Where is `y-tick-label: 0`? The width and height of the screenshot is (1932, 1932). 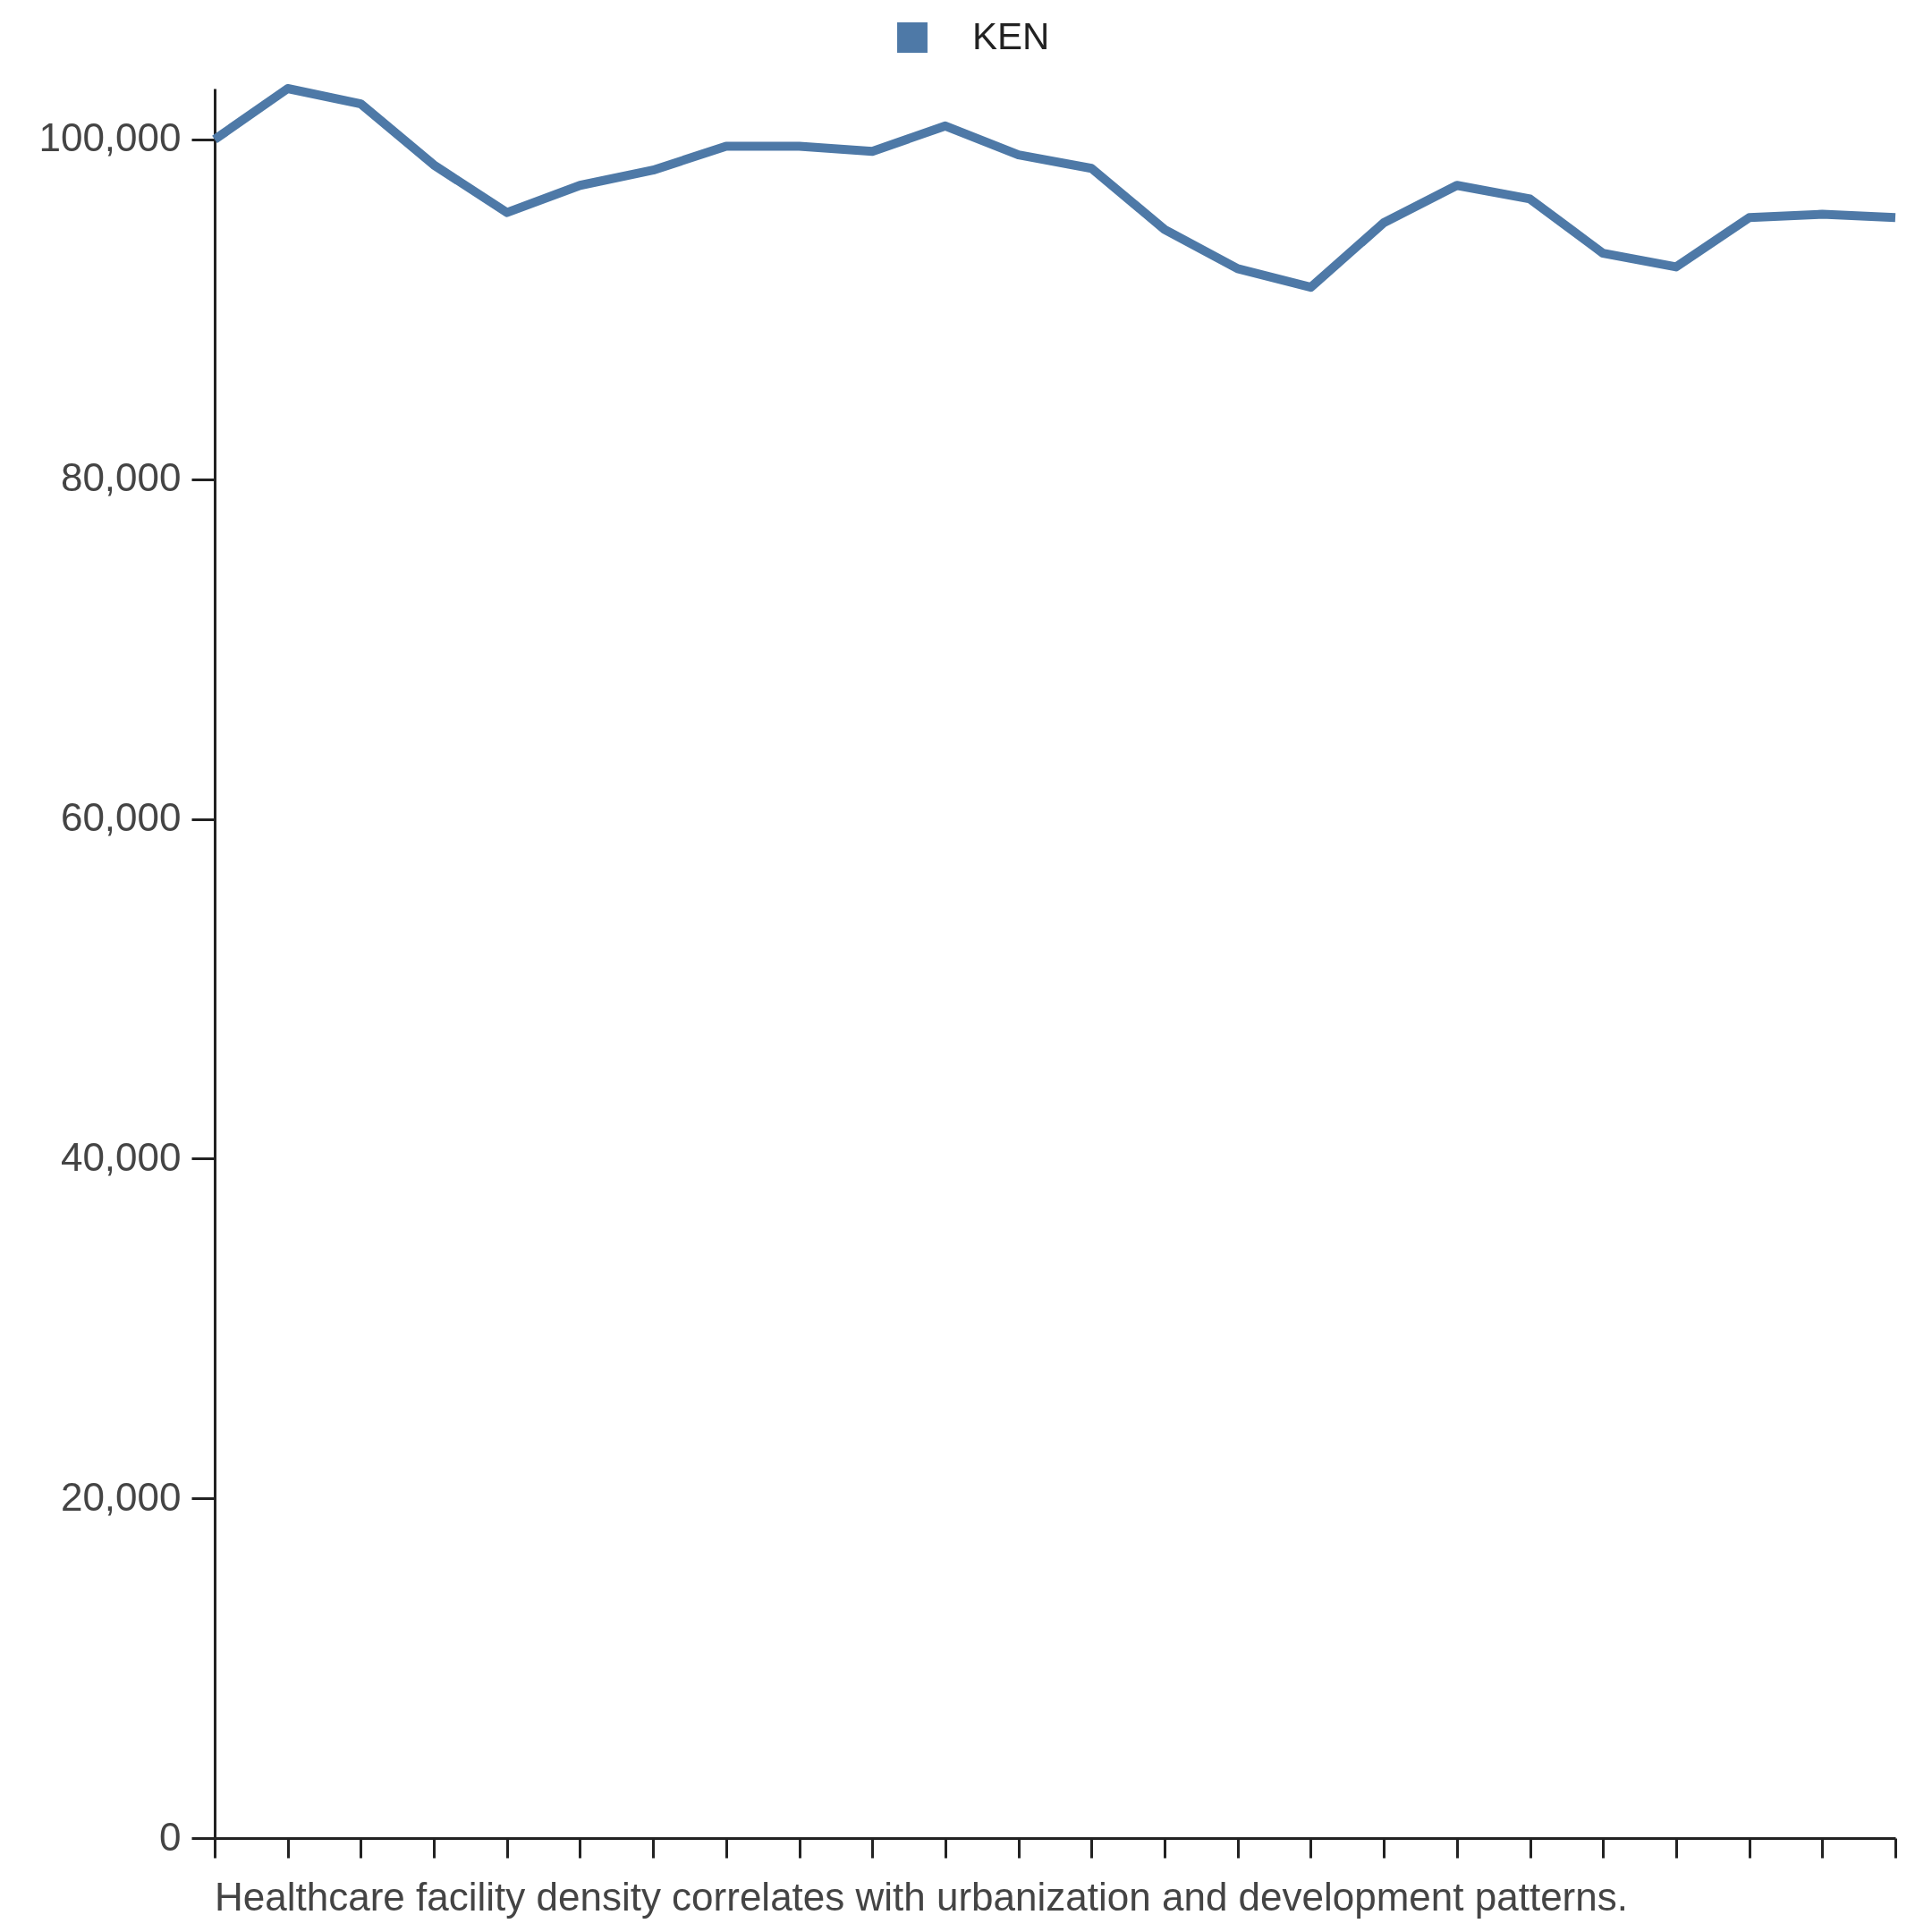 y-tick-label: 0 is located at coordinates (170, 1836).